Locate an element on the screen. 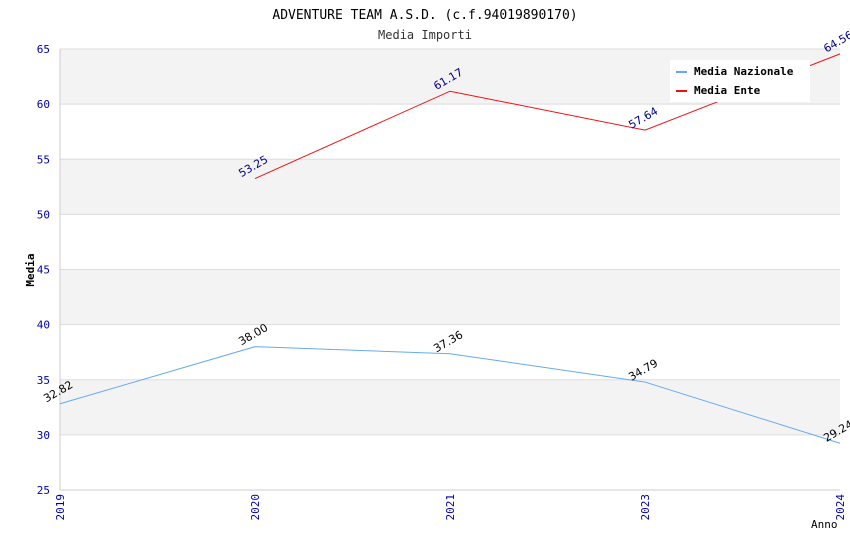 This screenshot has width=850, height=550. x-tick-label: 2023 is located at coordinates (645, 507).